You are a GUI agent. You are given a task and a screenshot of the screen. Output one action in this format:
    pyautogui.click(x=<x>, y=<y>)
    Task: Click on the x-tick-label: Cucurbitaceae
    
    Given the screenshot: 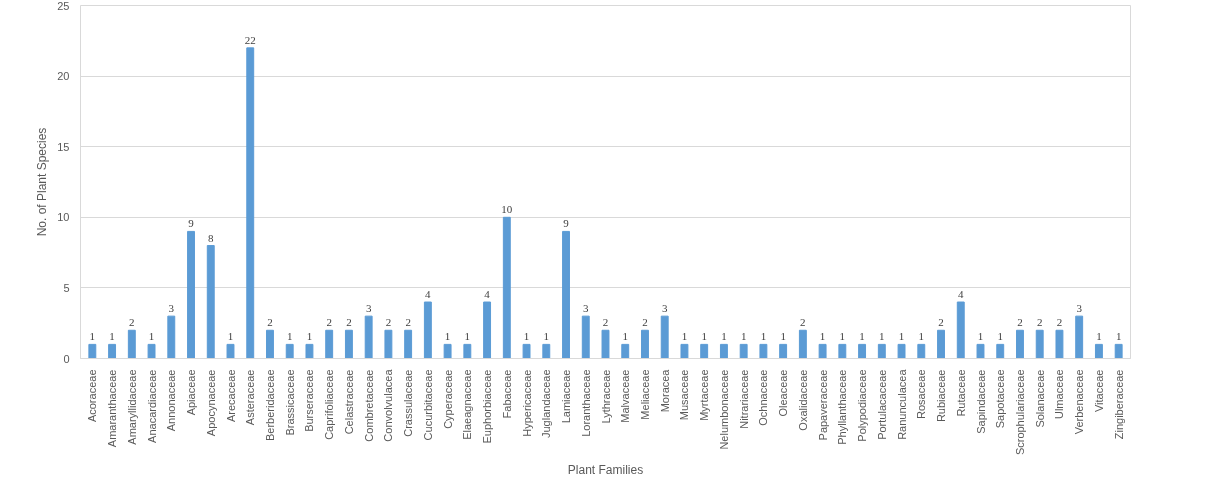 What is the action you would take?
    pyautogui.click(x=427, y=405)
    